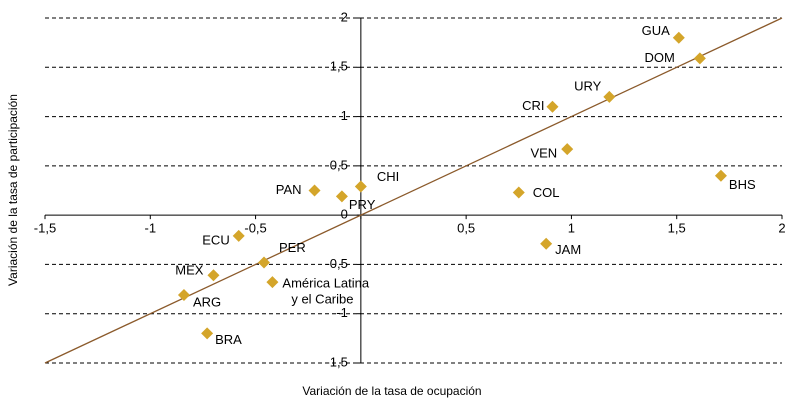 The width and height of the screenshot is (785, 400). Describe the element at coordinates (677, 228) in the screenshot. I see `x-tick-label: 1,5` at that location.